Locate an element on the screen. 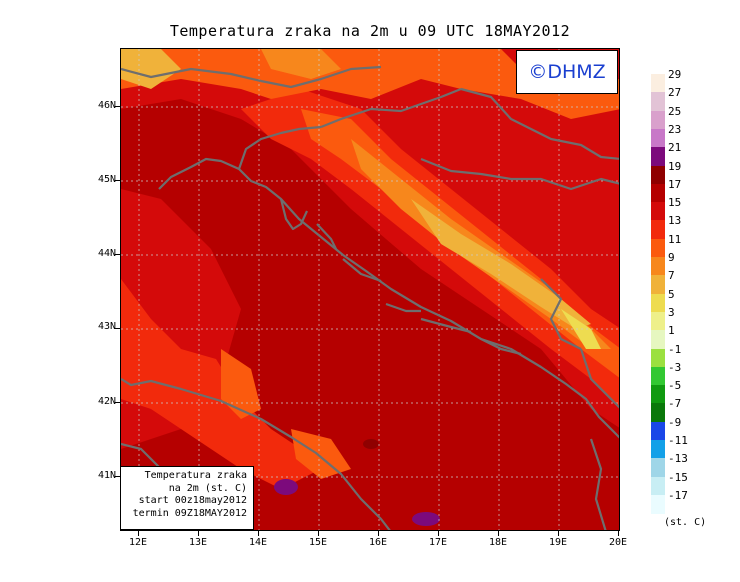 This screenshot has width=740, height=582. colorbar-level-label: -3 is located at coordinates (675, 367).